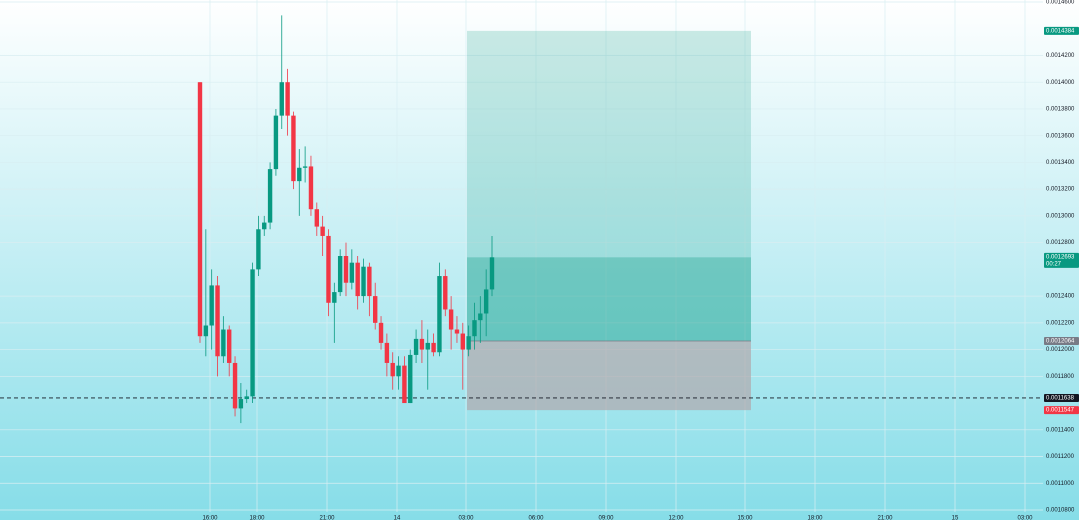 The width and height of the screenshot is (1079, 520). I want to click on price-badge-label: 0.0012693, so click(1060, 258).